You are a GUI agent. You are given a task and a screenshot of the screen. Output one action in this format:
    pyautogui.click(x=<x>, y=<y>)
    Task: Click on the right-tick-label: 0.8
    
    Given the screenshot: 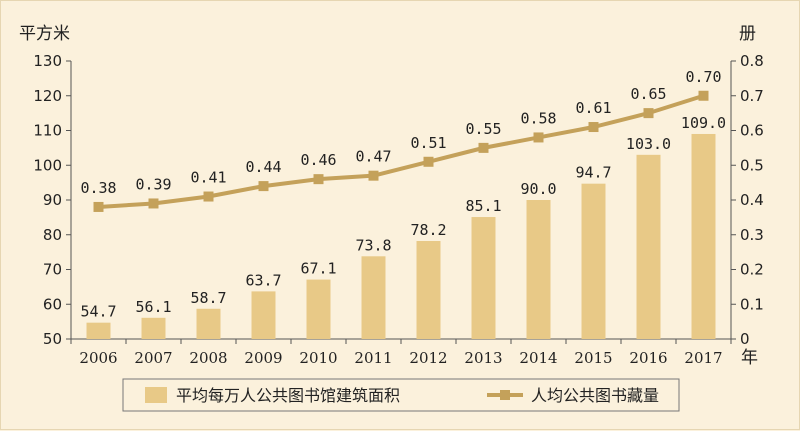 What is the action you would take?
    pyautogui.click(x=752, y=61)
    